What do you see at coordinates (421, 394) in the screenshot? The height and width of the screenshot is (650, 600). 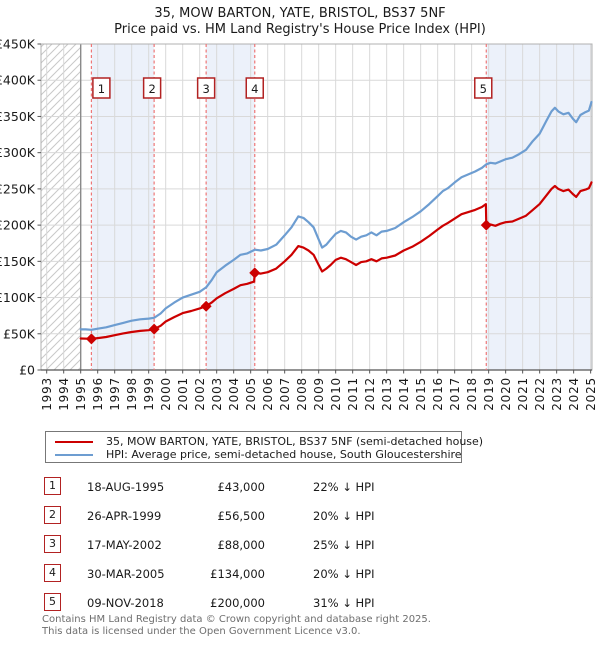 I see `x-tick-label: 2015` at bounding box center [421, 394].